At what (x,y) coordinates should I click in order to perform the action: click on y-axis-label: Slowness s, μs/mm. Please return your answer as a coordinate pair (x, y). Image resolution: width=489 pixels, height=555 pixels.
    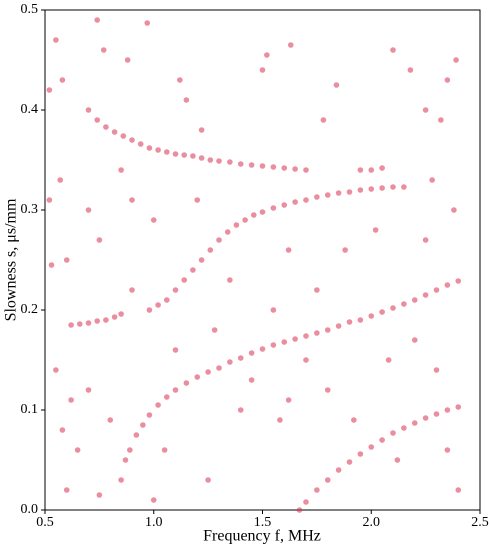
    Looking at the image, I should click on (11, 259).